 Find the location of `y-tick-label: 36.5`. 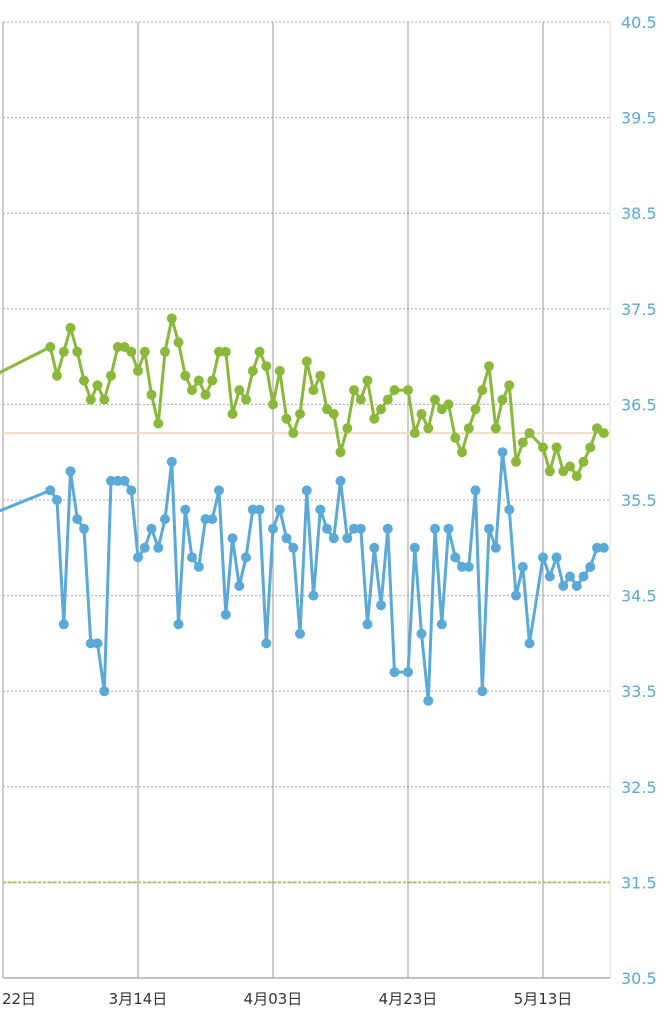

y-tick-label: 36.5 is located at coordinates (639, 404).